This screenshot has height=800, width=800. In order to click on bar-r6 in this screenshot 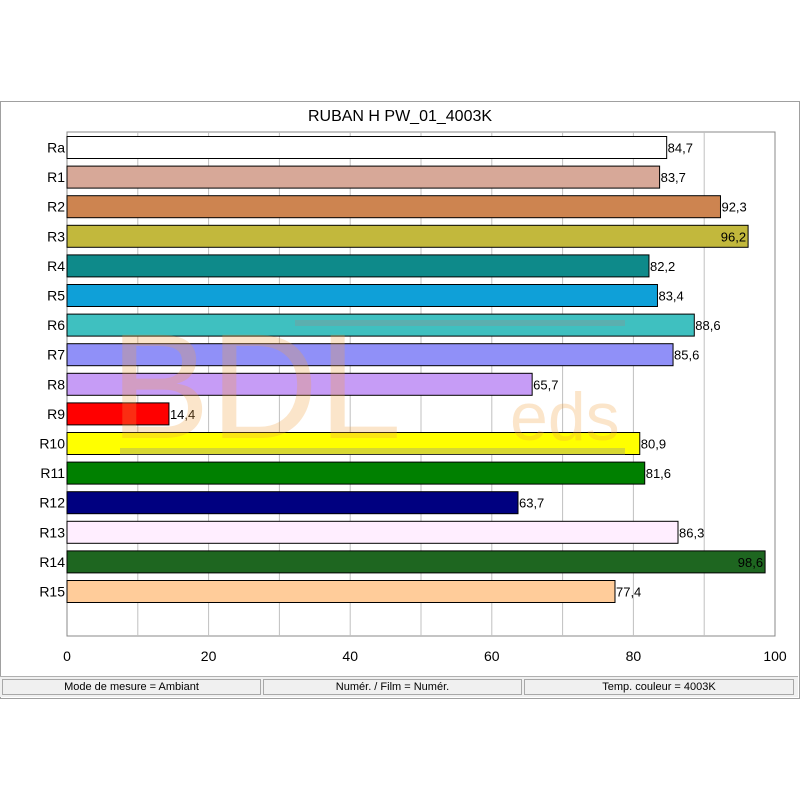, I will do `click(380, 325)`.